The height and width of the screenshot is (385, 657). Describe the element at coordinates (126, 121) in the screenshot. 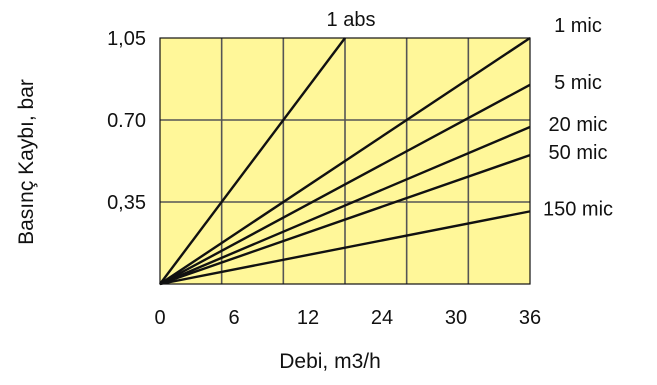

I see `y-tick-label: 0.70` at that location.